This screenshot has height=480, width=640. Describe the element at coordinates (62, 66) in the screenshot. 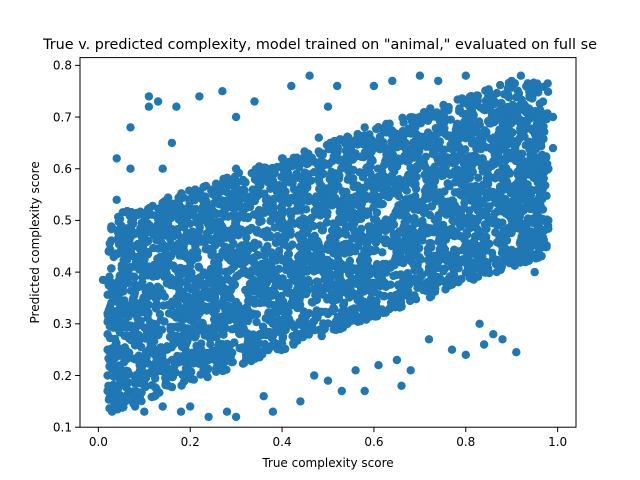

I see `y-tick-label: 0.8` at that location.